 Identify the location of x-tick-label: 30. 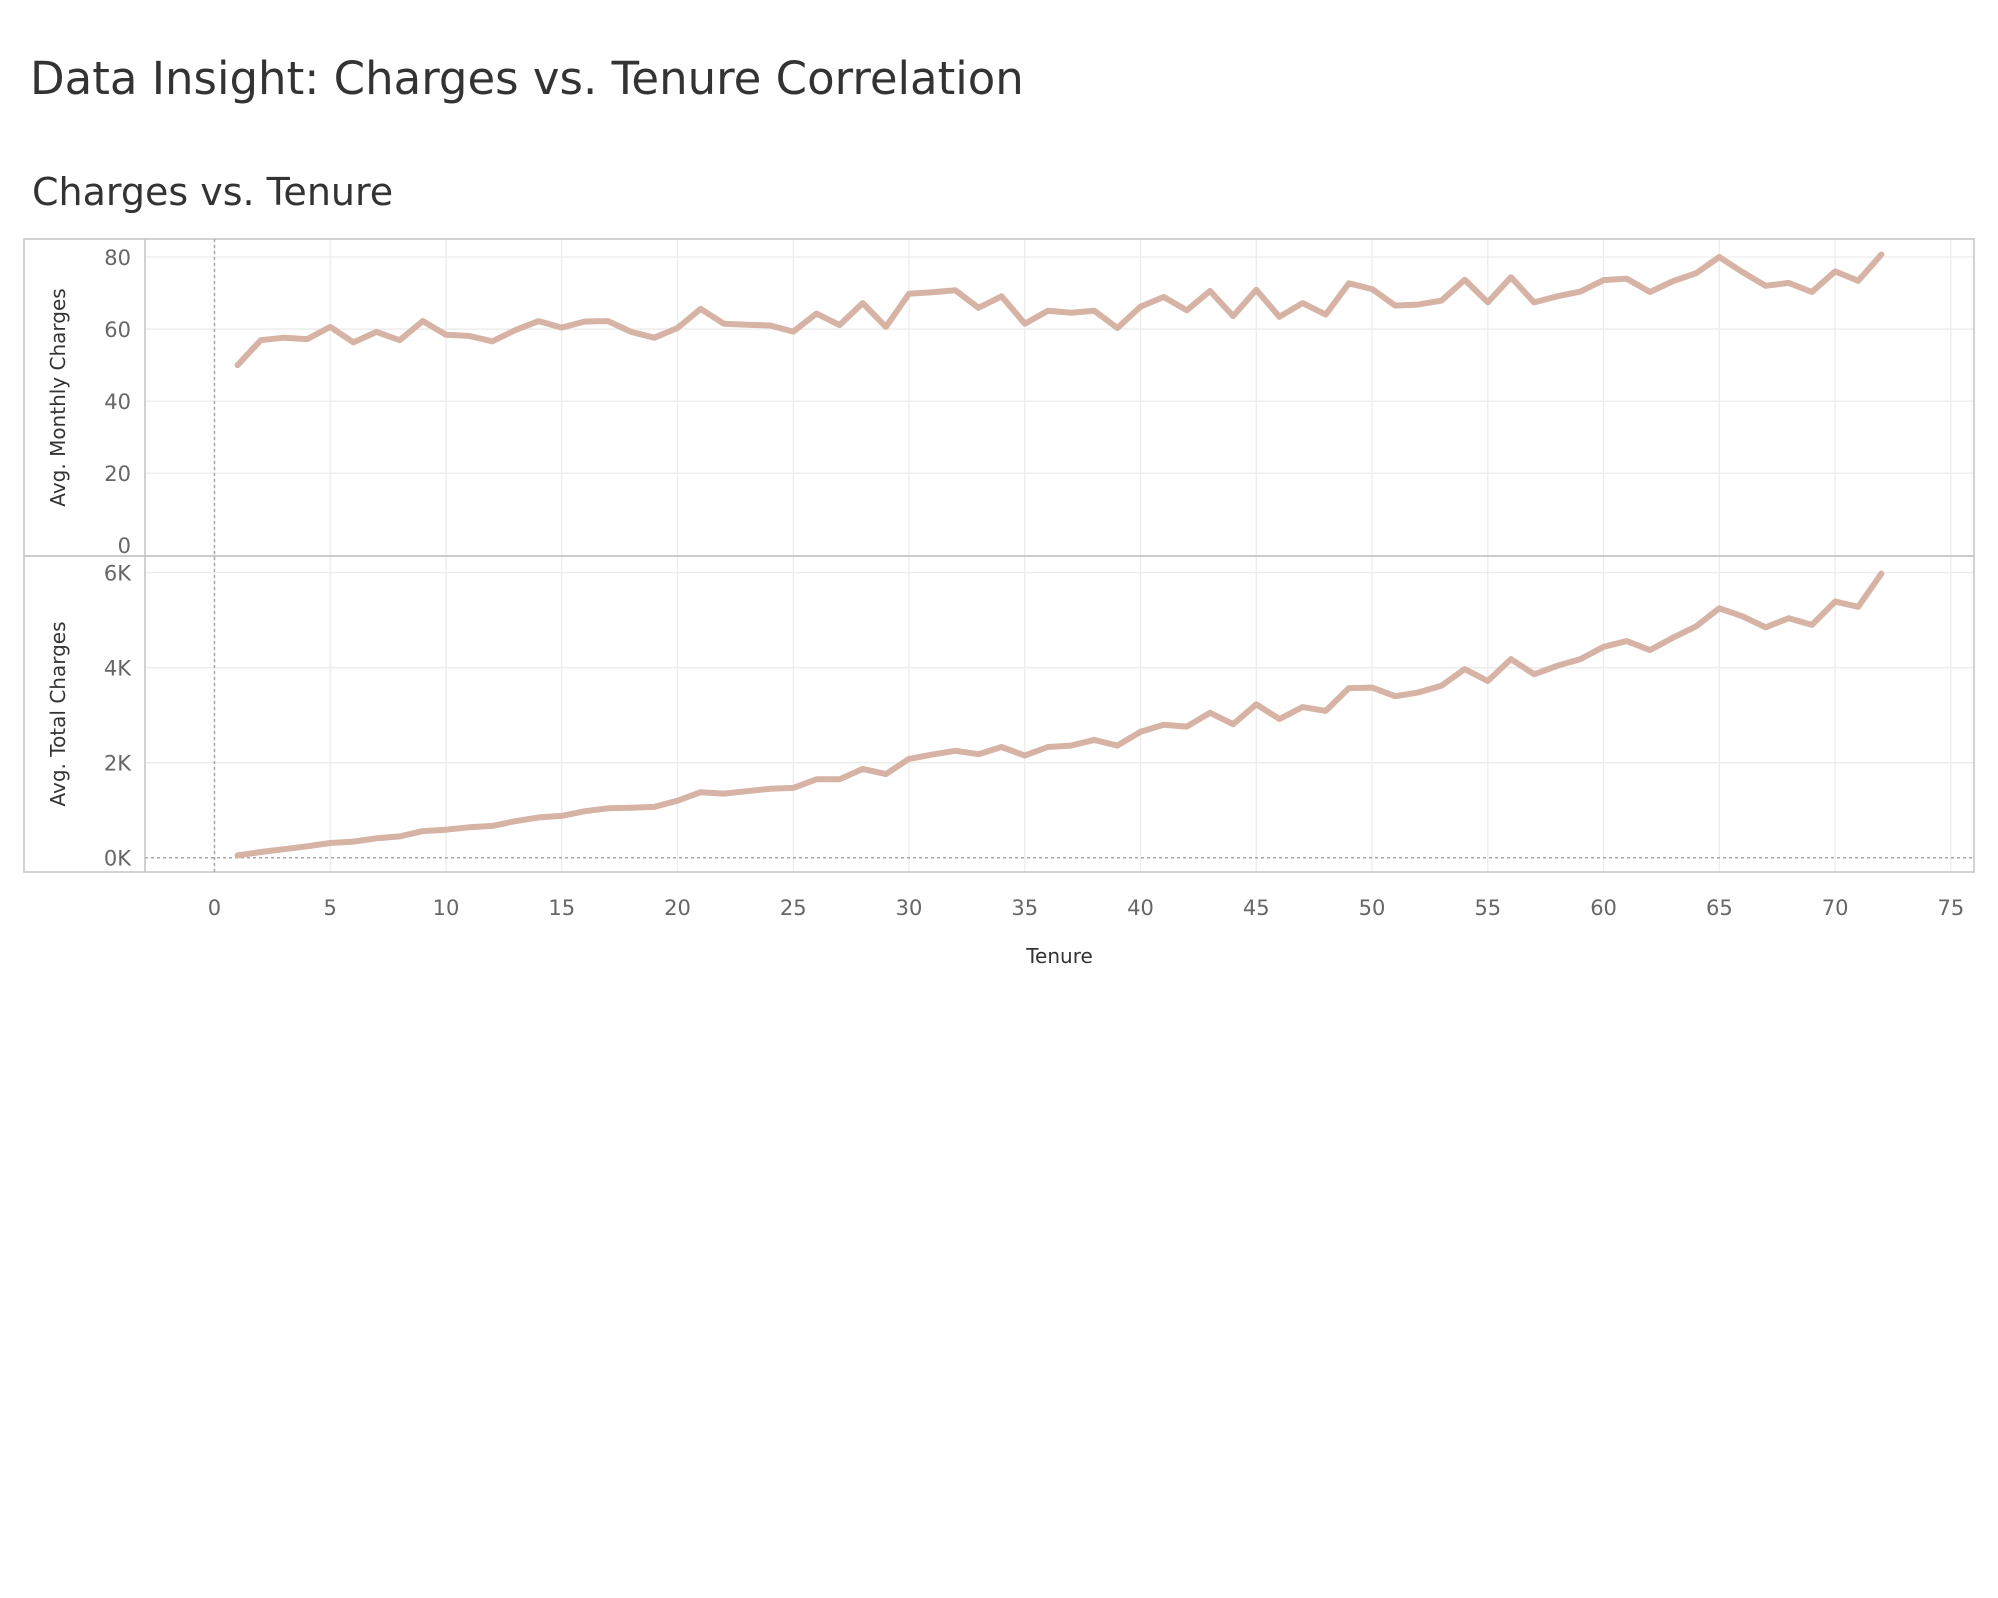
(909, 908).